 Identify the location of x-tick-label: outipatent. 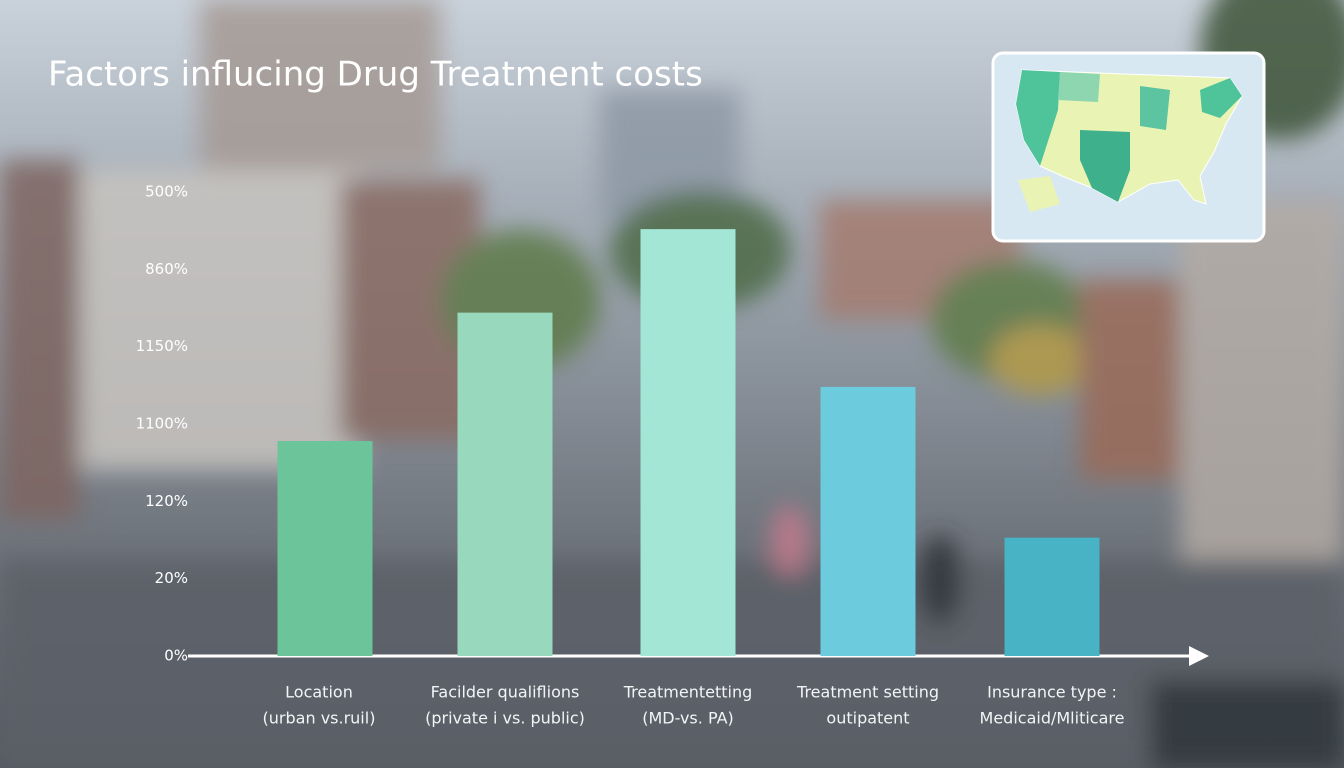
(867, 718).